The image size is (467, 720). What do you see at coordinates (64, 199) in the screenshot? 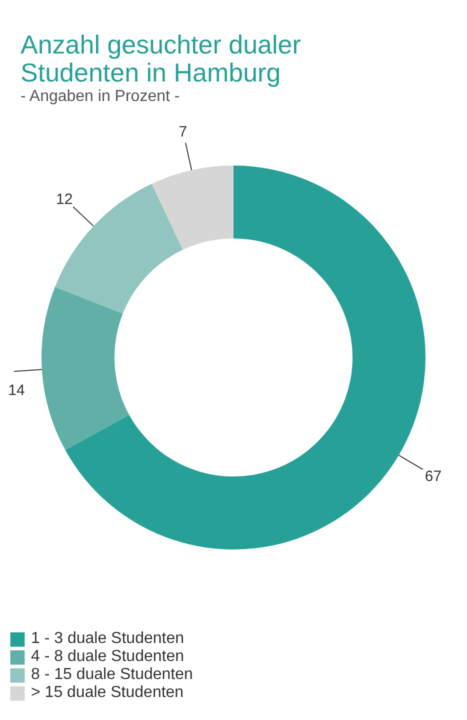
I see `data-label: 12` at bounding box center [64, 199].